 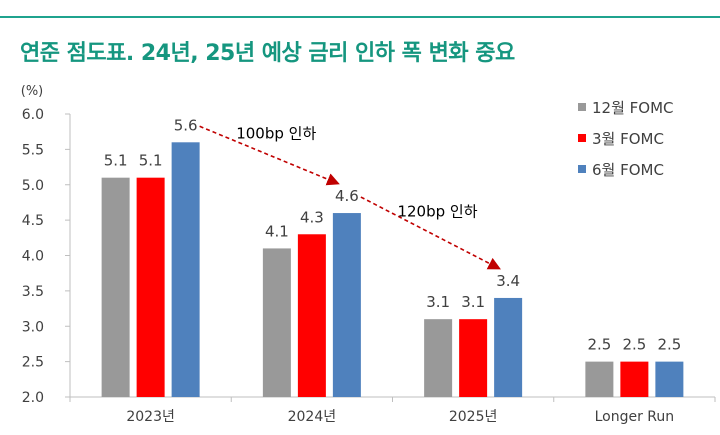 What do you see at coordinates (33, 292) in the screenshot?
I see `y-tick-label: 3.5` at bounding box center [33, 292].